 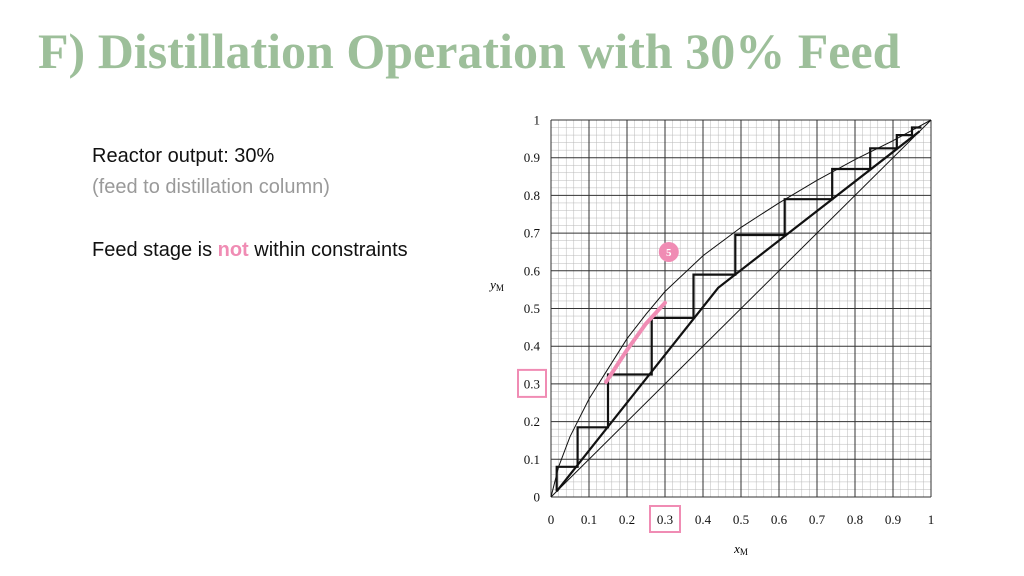 I want to click on axis-labels: xM yM, so click(x=618, y=417).